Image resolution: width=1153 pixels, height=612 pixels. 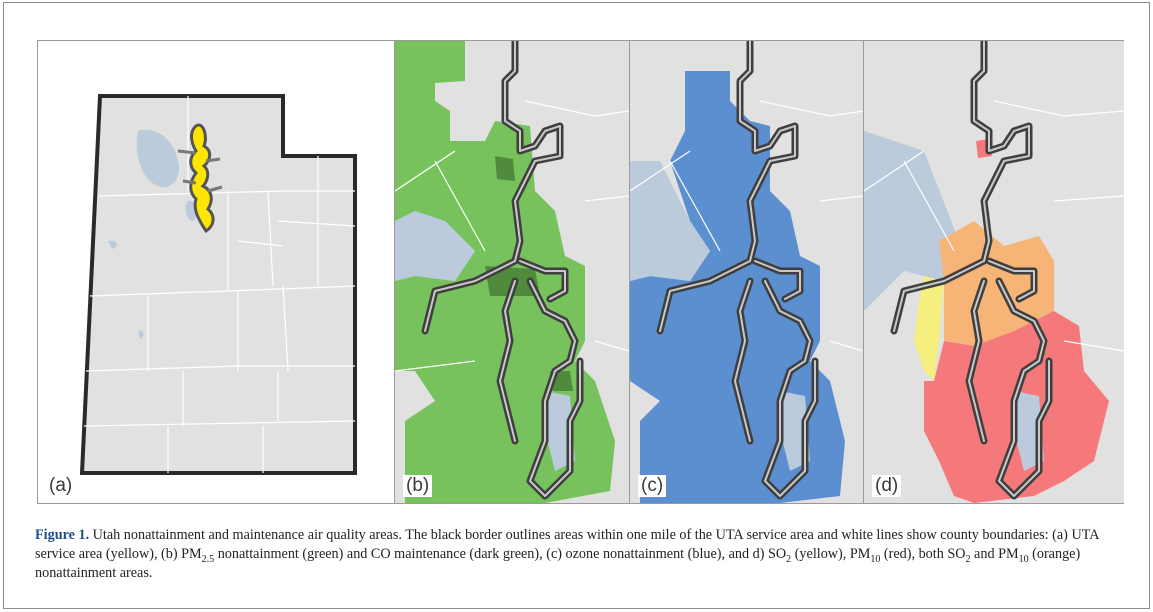 What do you see at coordinates (968, 559) in the screenshot?
I see `caption-sub-4: 2` at bounding box center [968, 559].